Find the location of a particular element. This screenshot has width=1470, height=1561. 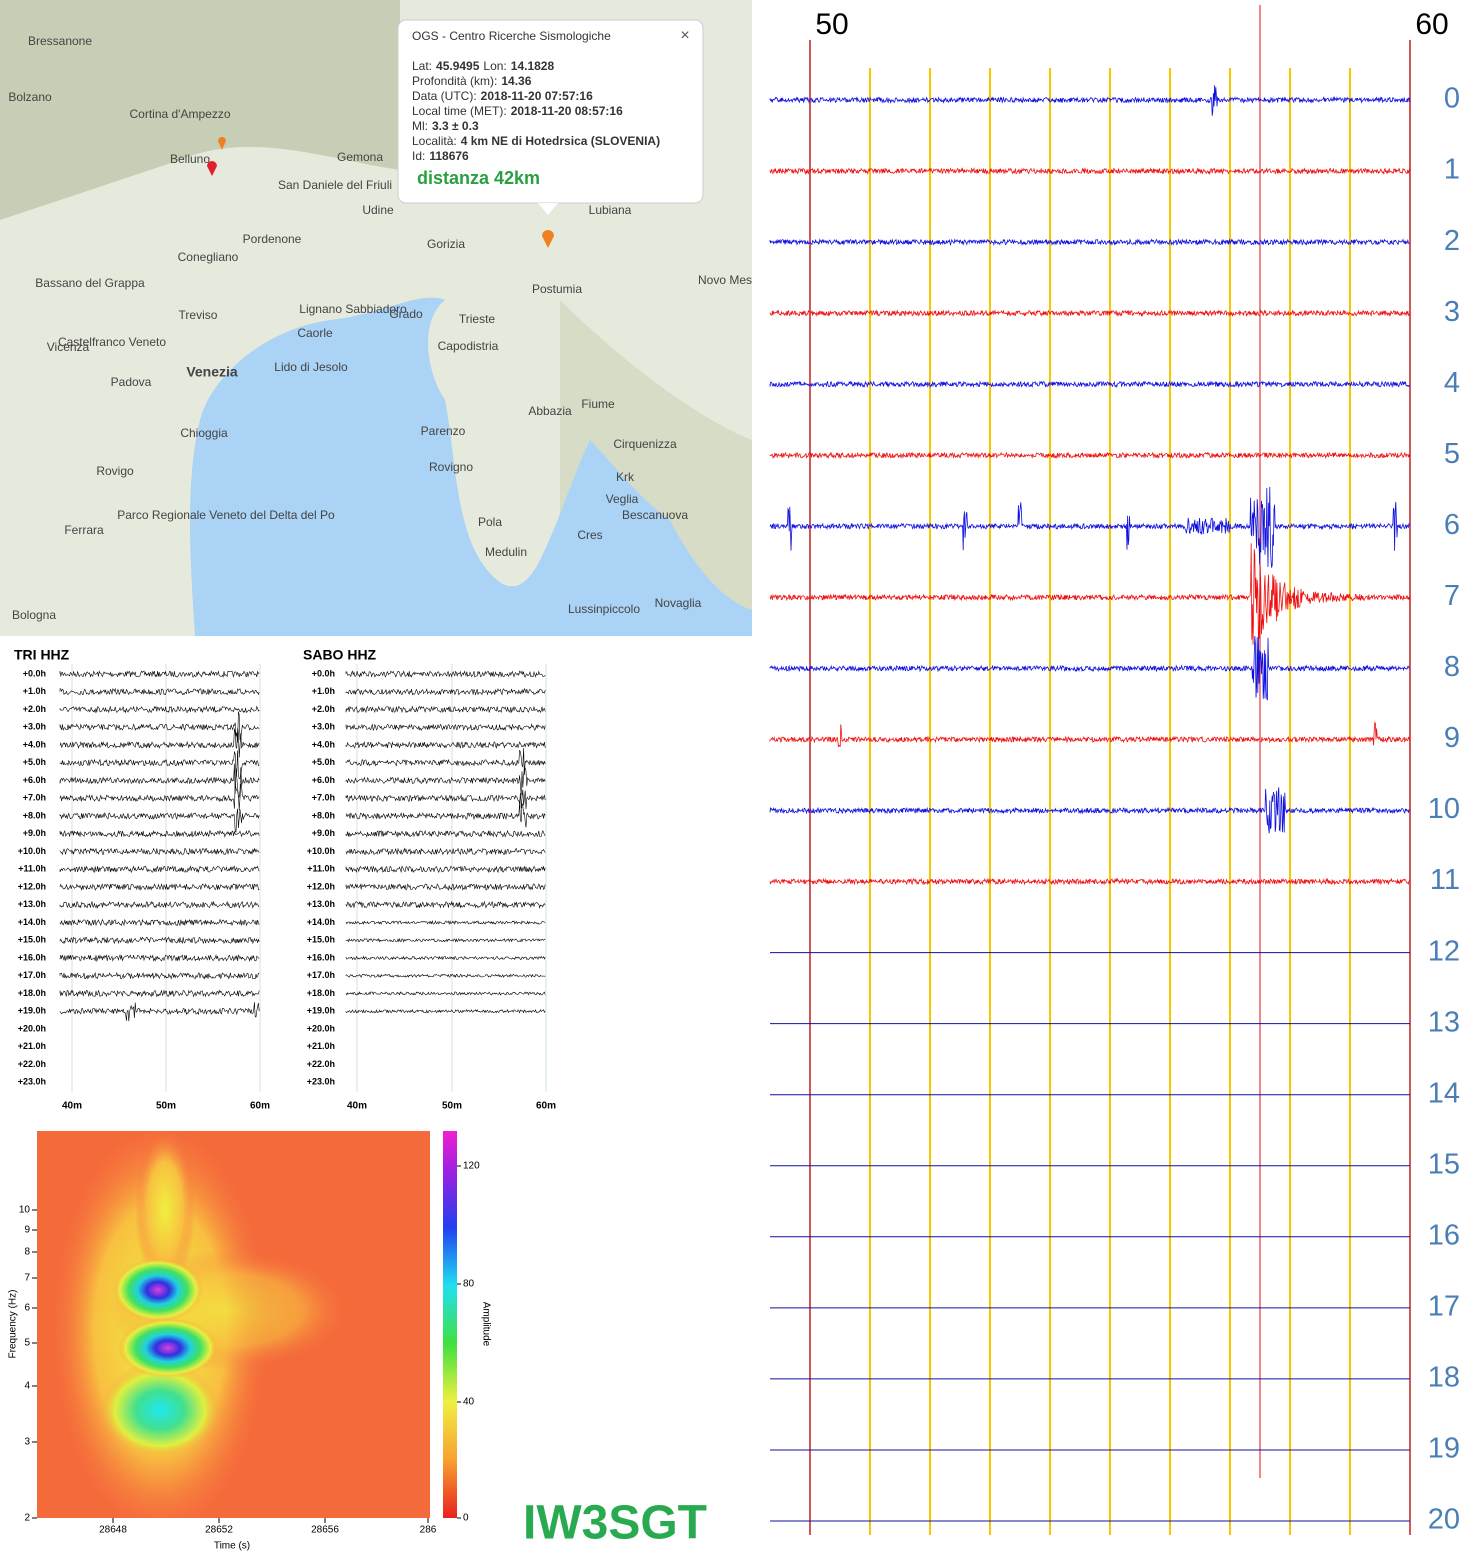

place-label: Chioggia is located at coordinates (204, 433).